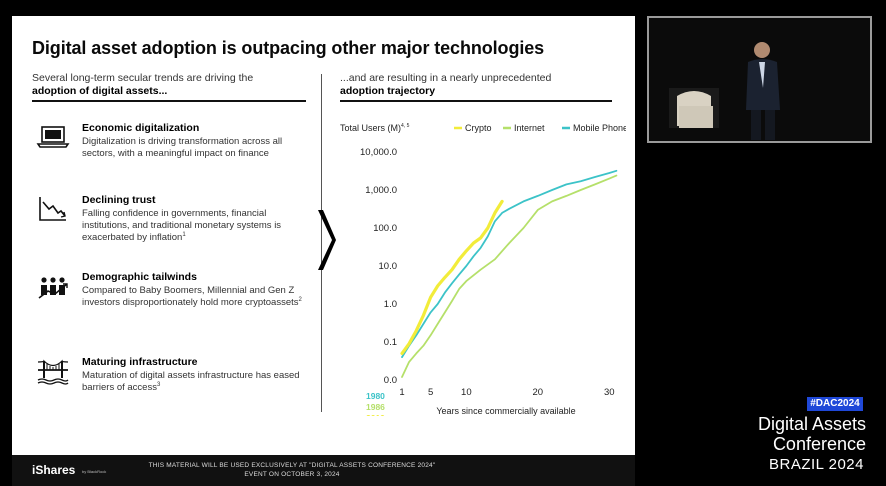 This screenshot has height=486, width=886. I want to click on right-heading-rule, so click(476, 101).